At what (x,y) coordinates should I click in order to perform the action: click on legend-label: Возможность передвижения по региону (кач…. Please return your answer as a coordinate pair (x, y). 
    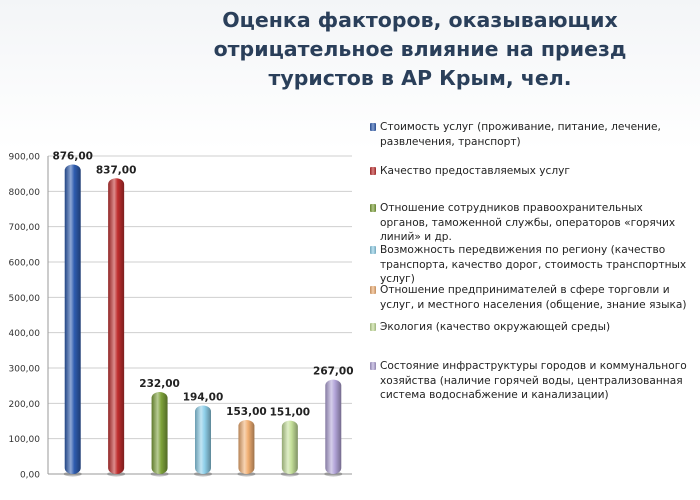
    Looking at the image, I should click on (533, 264).